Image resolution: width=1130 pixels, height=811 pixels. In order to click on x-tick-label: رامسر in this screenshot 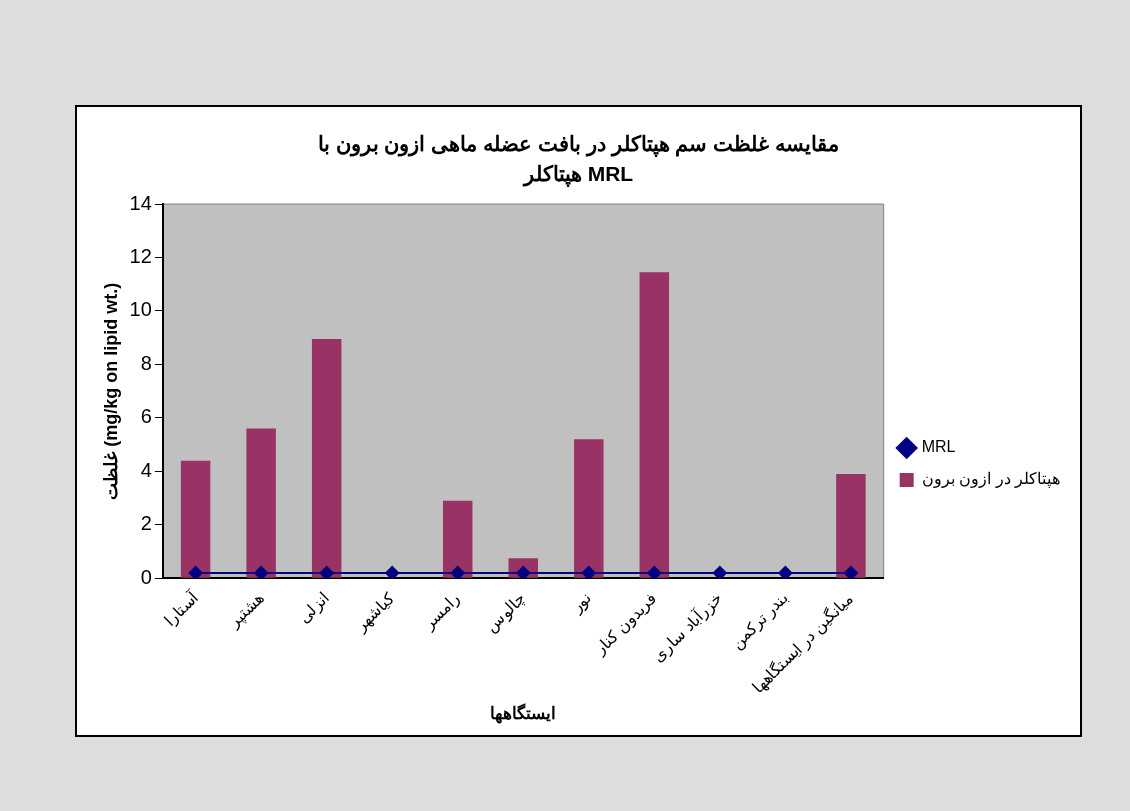, I will do `click(441, 611)`.